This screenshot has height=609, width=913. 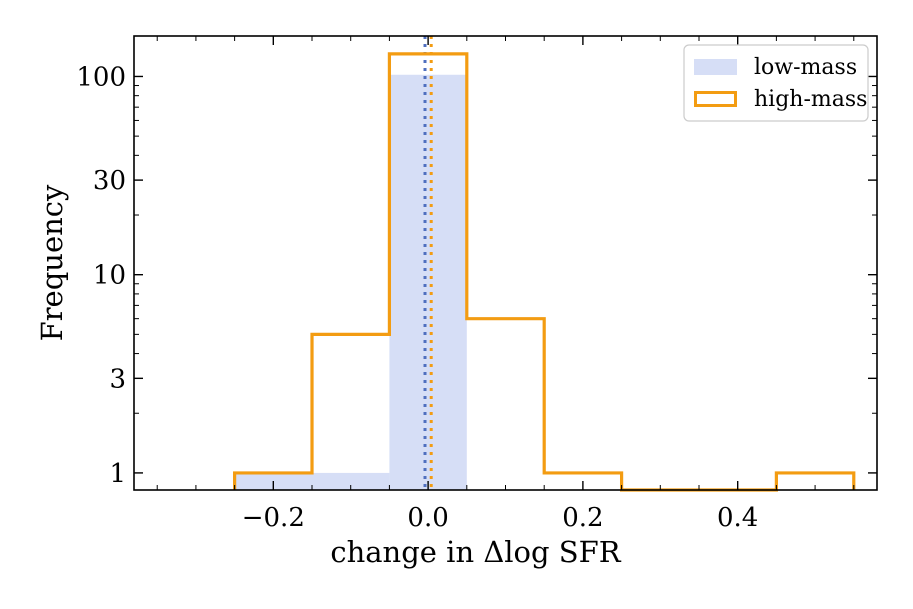 I want to click on legend-swatch-low-mass, so click(x=715, y=67).